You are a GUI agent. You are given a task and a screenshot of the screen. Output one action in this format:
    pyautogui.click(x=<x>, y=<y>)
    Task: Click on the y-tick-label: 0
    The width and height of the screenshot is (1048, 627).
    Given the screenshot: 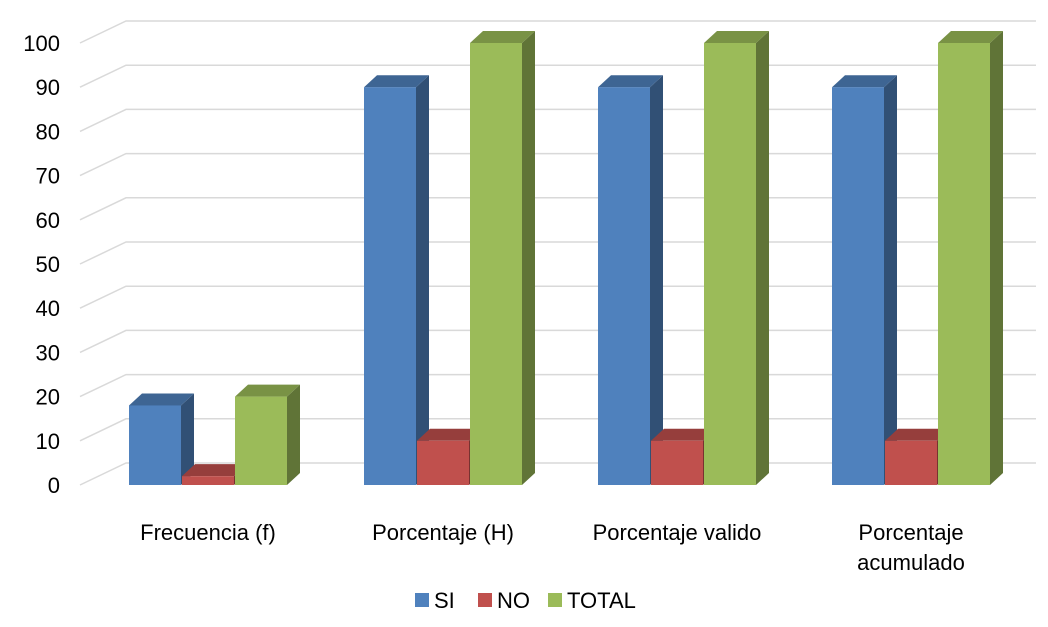 What is the action you would take?
    pyautogui.click(x=54, y=485)
    